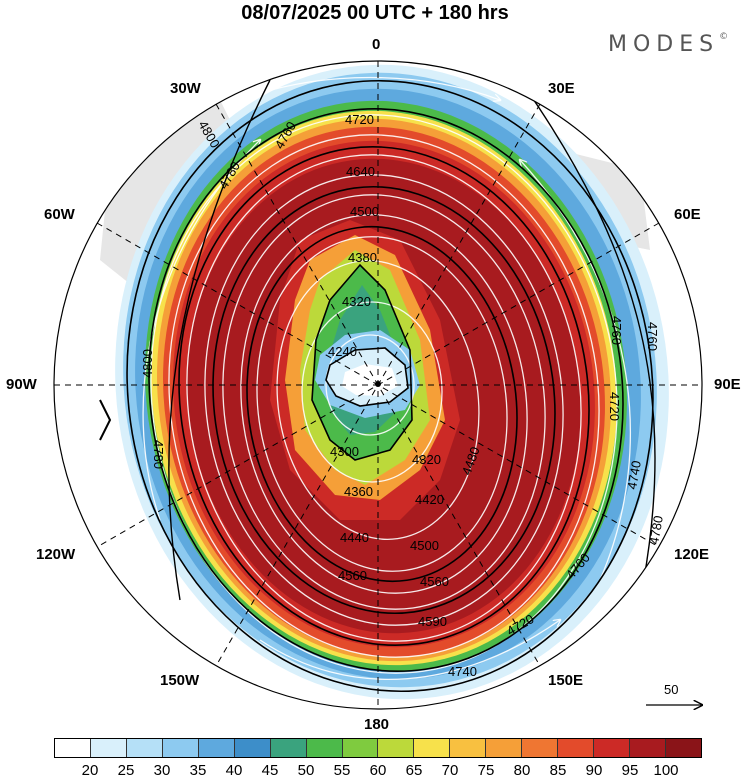 Image resolution: width=750 pixels, height=782 pixels. Describe the element at coordinates (147, 363) in the screenshot. I see `contour-label: 4800` at that location.